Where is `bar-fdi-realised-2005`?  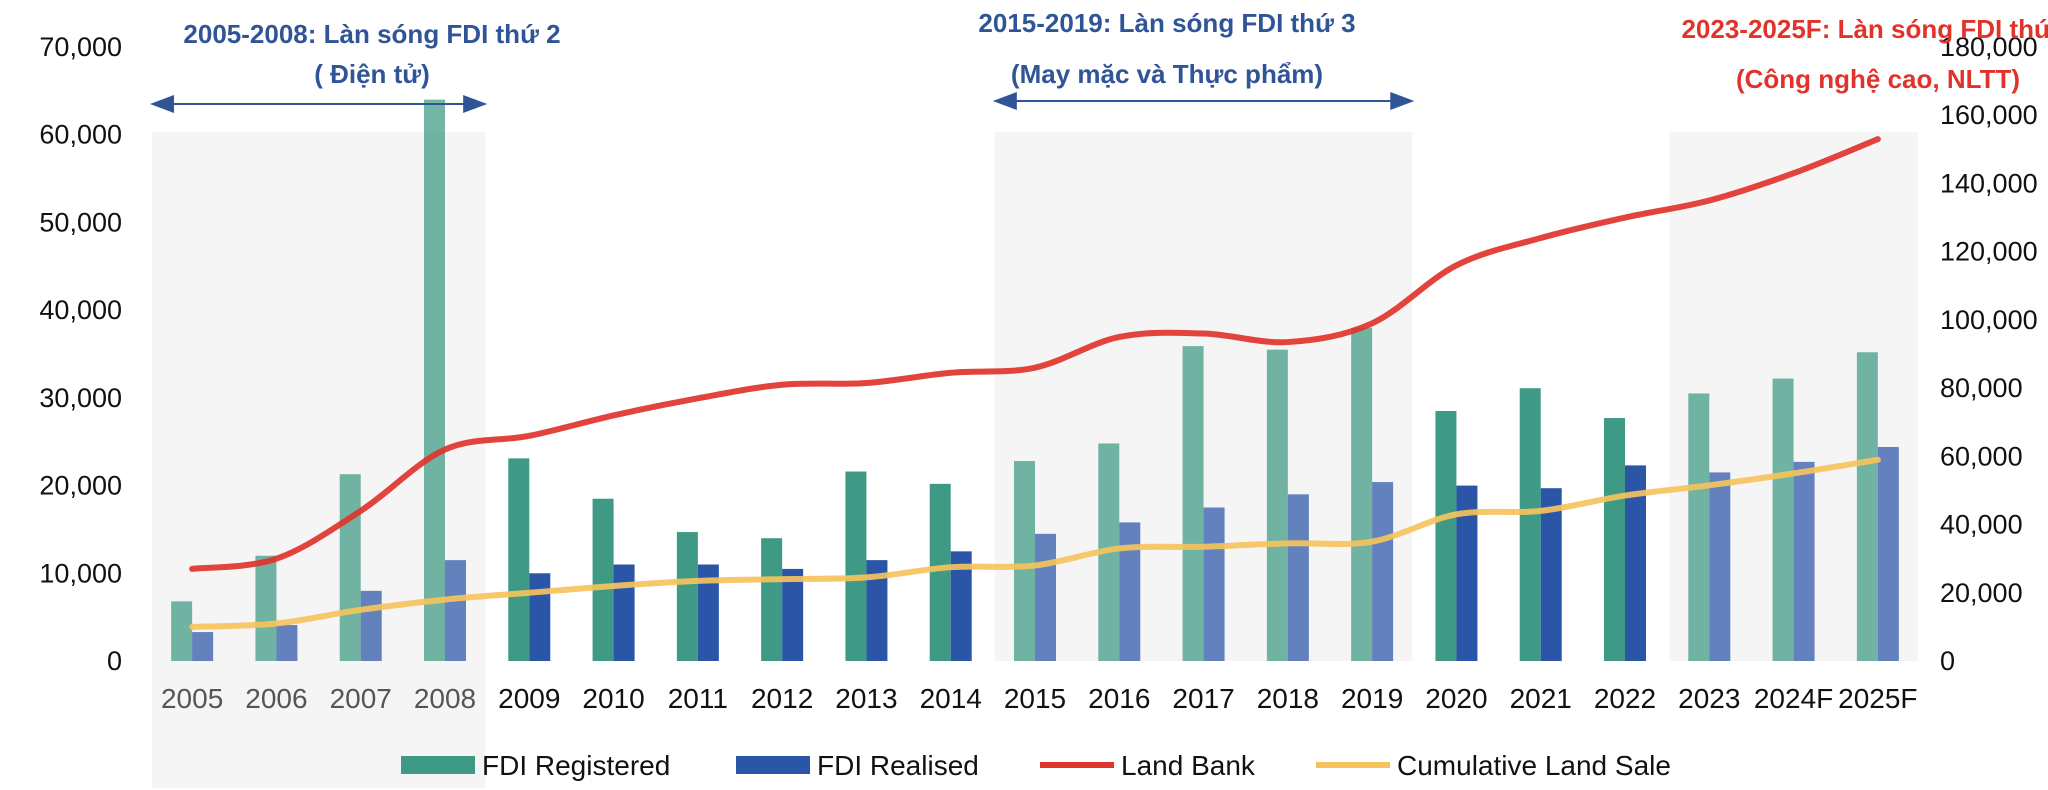
bar-fdi-realised-2005 is located at coordinates (203, 646).